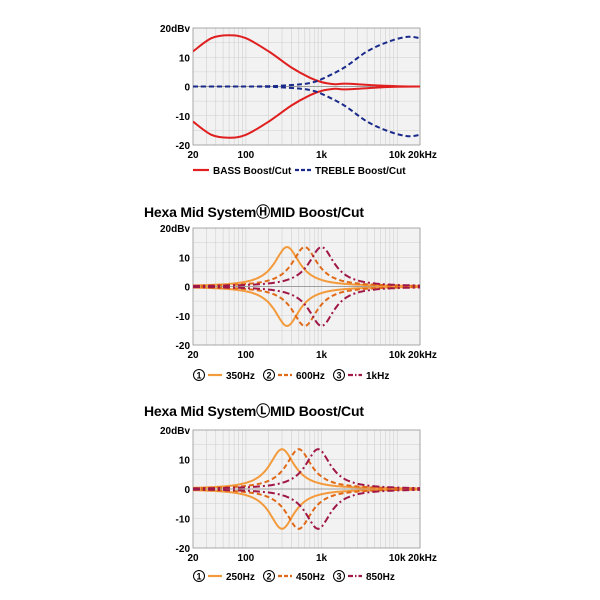  I want to click on legend-label: 600Hz, so click(310, 376).